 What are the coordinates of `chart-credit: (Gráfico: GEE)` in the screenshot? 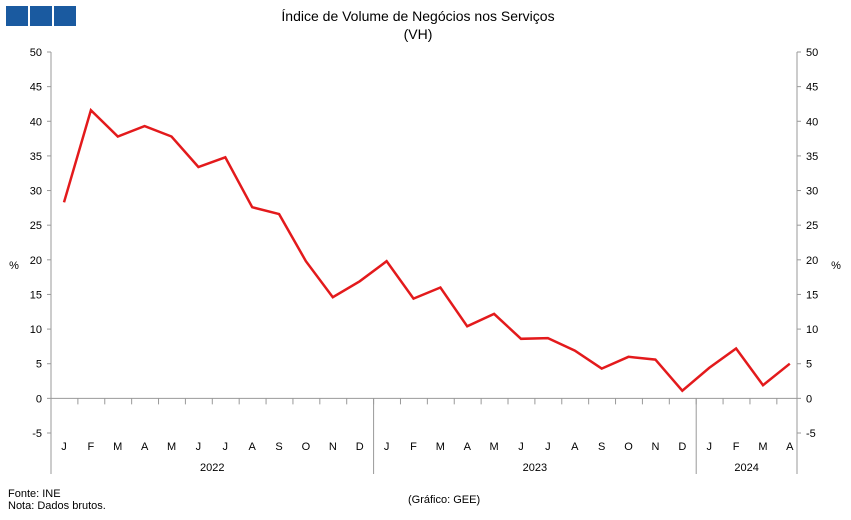 It's located at (444, 500).